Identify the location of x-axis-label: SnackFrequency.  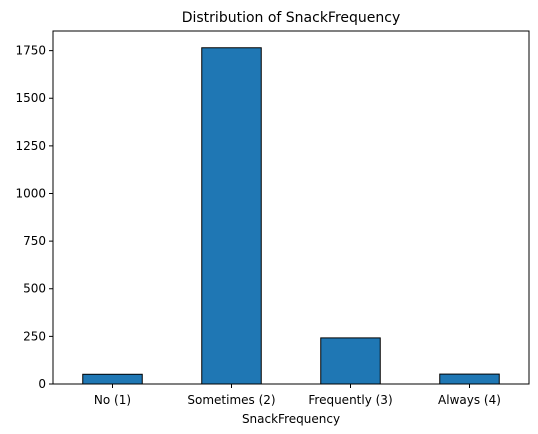
(291, 419).